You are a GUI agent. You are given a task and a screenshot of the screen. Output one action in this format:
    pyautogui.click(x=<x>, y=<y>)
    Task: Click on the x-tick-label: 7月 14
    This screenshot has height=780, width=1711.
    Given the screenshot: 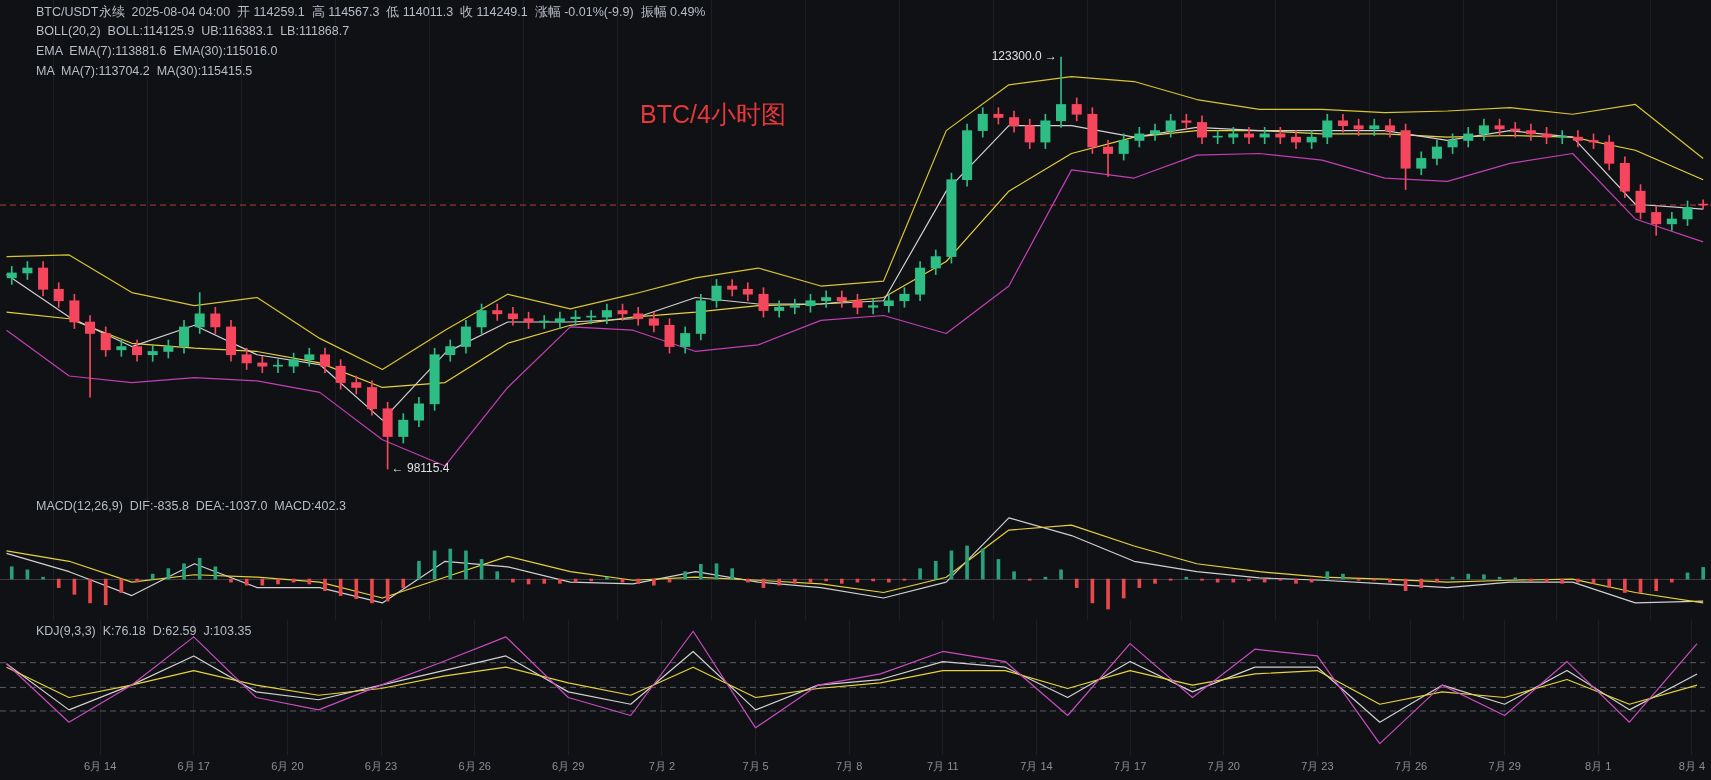 What is the action you would take?
    pyautogui.click(x=1036, y=766)
    